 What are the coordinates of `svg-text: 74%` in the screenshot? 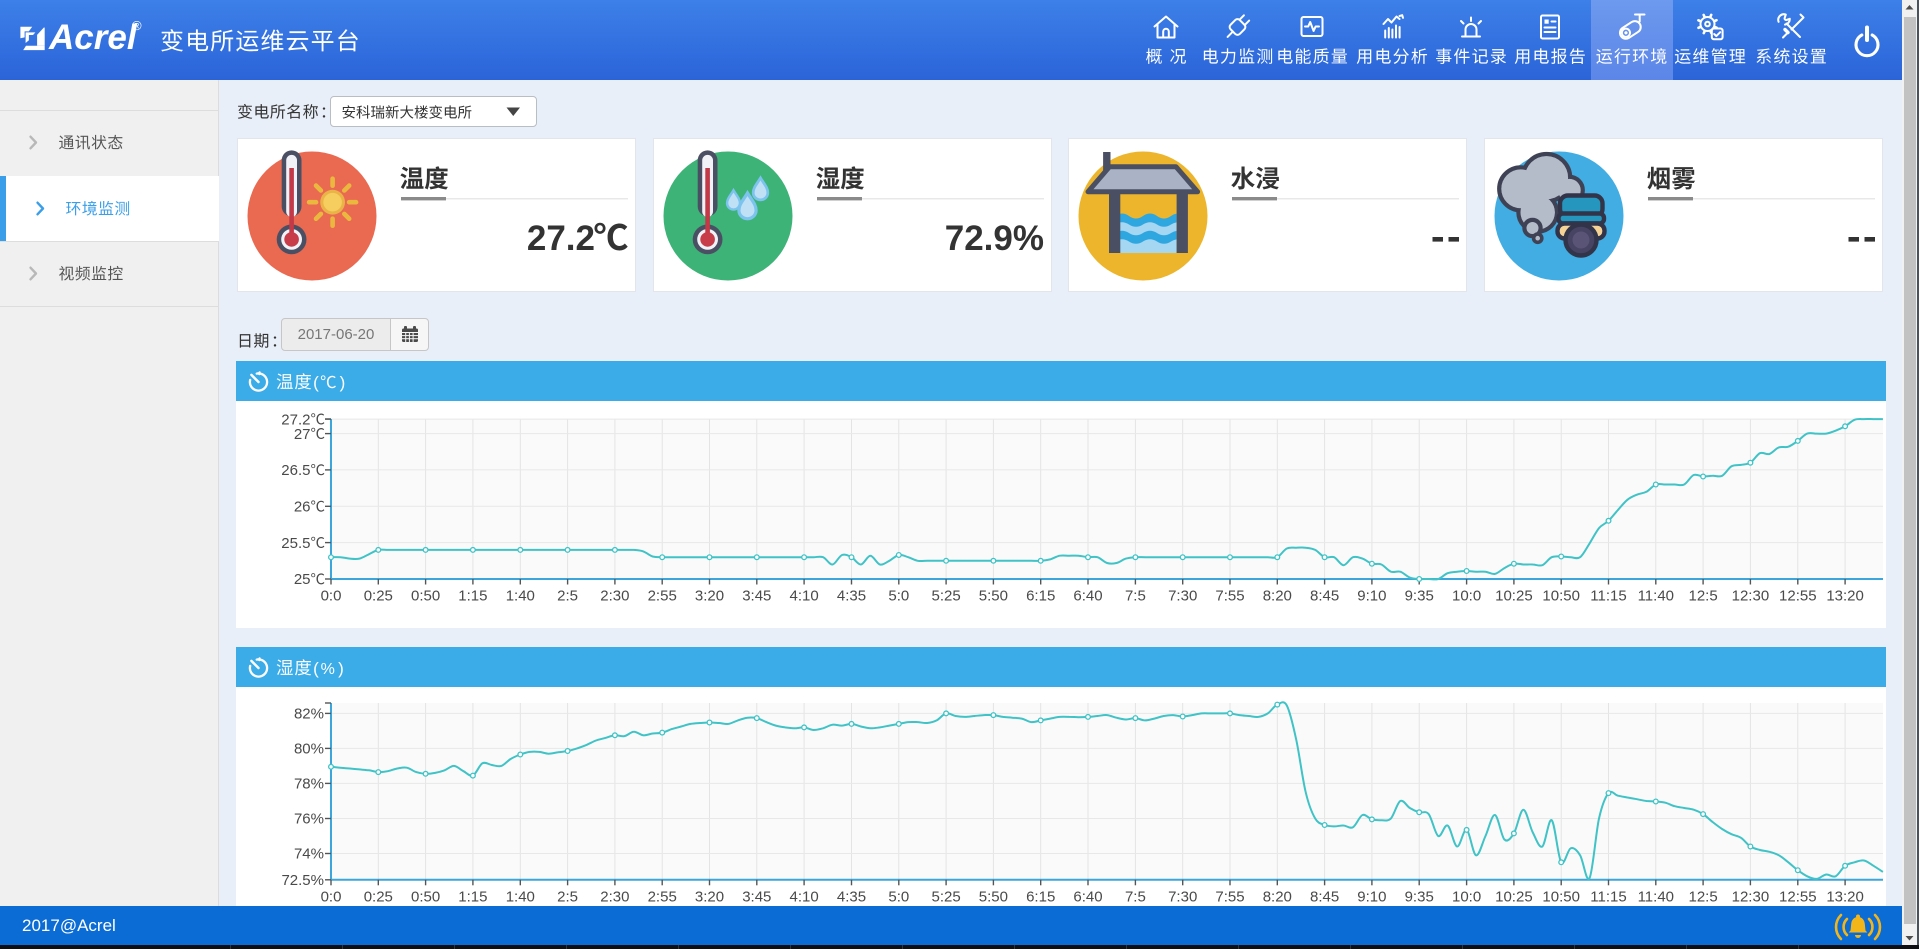 It's located at (309, 854).